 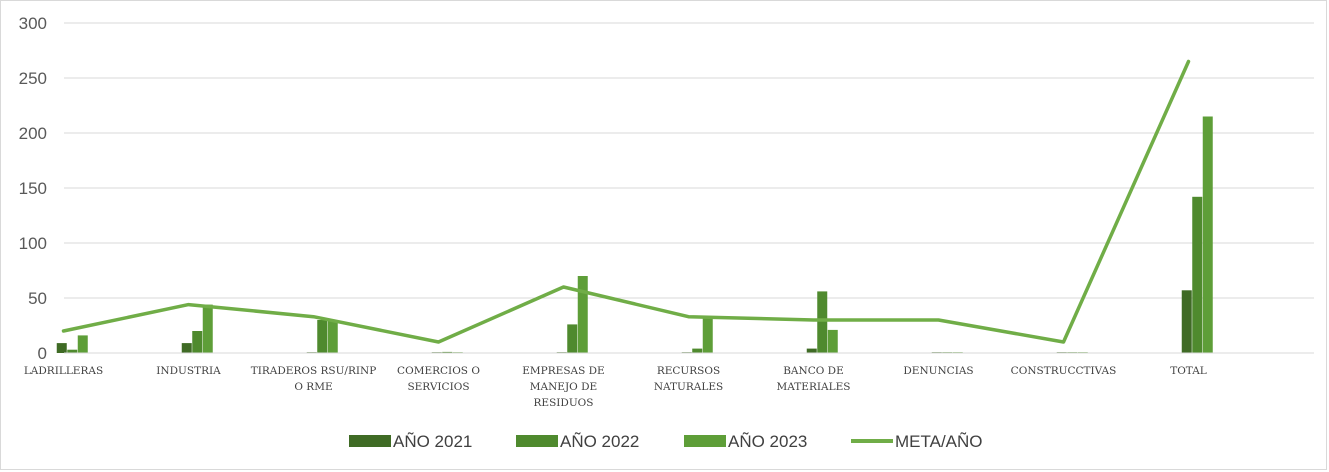 I want to click on x-tick-label: BANCO DE, so click(x=813, y=371).